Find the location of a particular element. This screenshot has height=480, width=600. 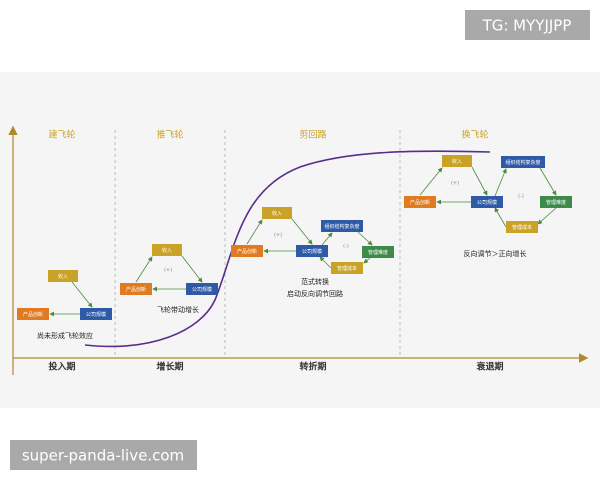

stage-note: 反向调节＞正向增长 is located at coordinates (495, 253).